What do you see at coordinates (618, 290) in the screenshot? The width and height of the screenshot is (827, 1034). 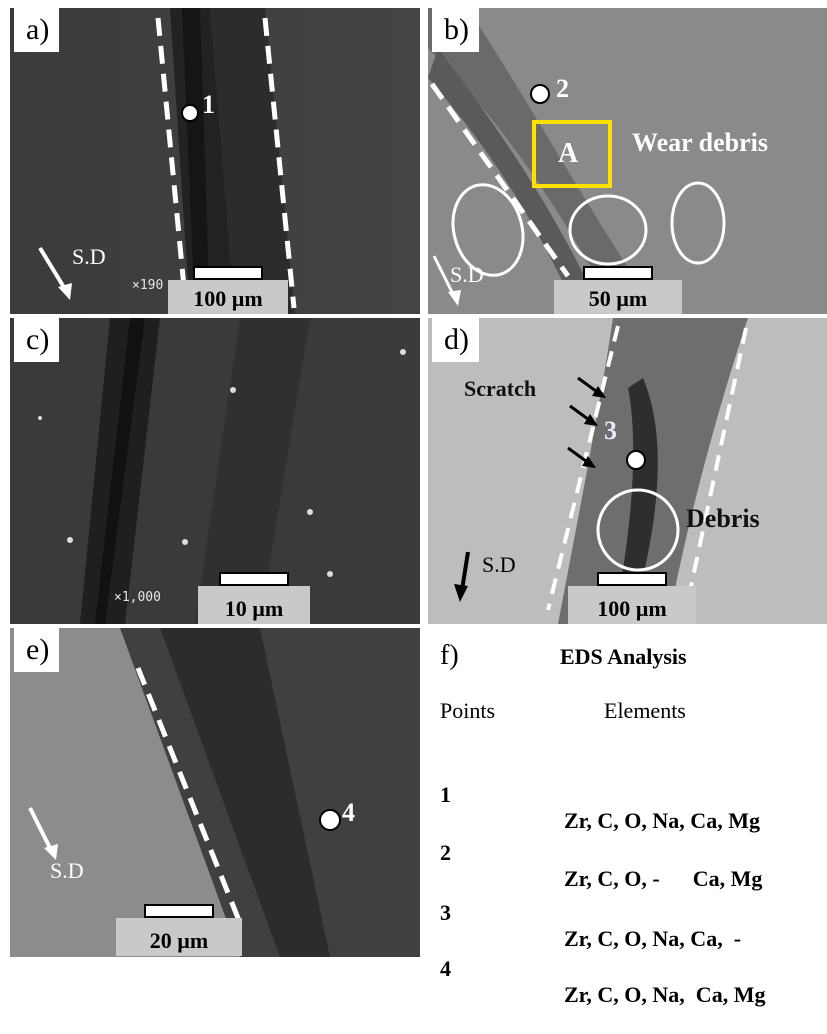 I see `scale-bar: 50 µm` at bounding box center [618, 290].